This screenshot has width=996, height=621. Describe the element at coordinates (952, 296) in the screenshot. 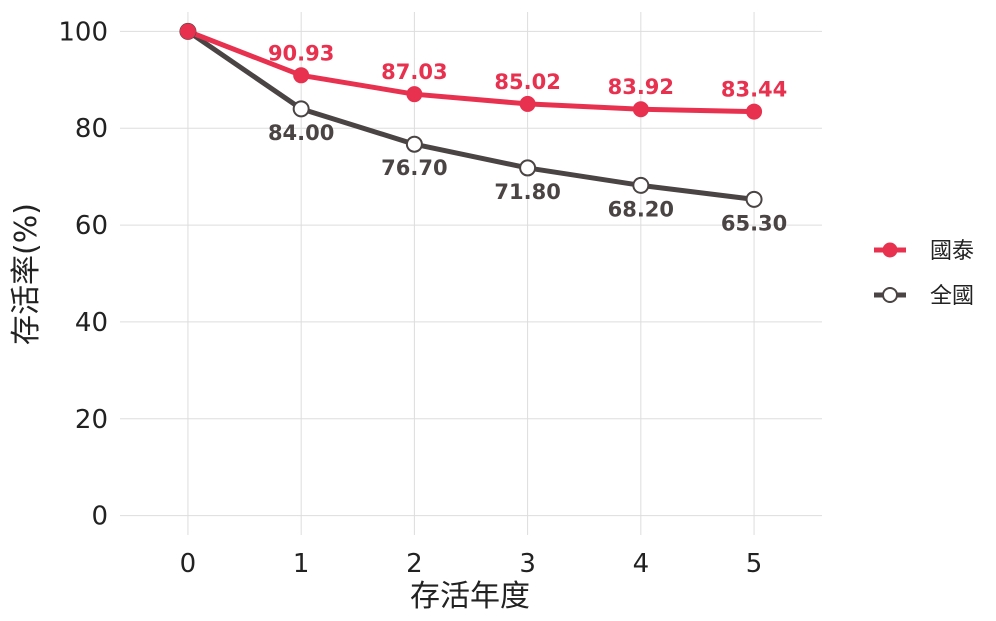

I see `legend-label: 全國` at that location.